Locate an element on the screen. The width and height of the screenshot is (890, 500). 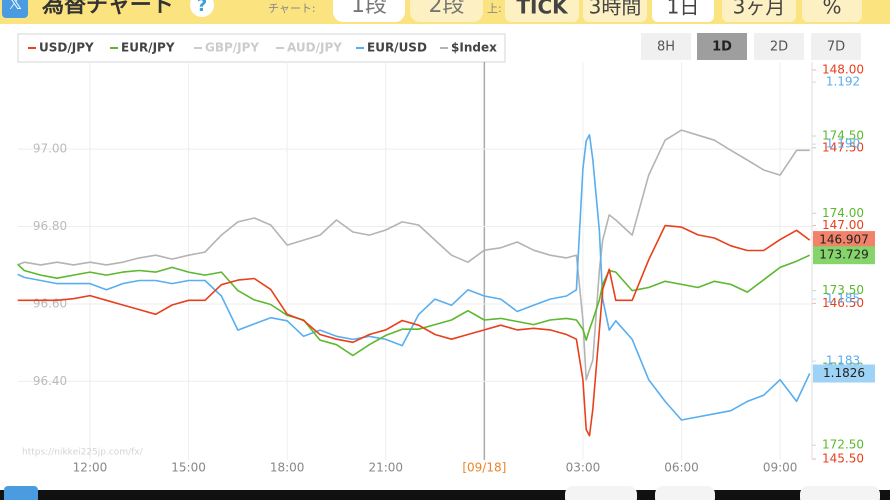
legend-label: $Index is located at coordinates (474, 48).